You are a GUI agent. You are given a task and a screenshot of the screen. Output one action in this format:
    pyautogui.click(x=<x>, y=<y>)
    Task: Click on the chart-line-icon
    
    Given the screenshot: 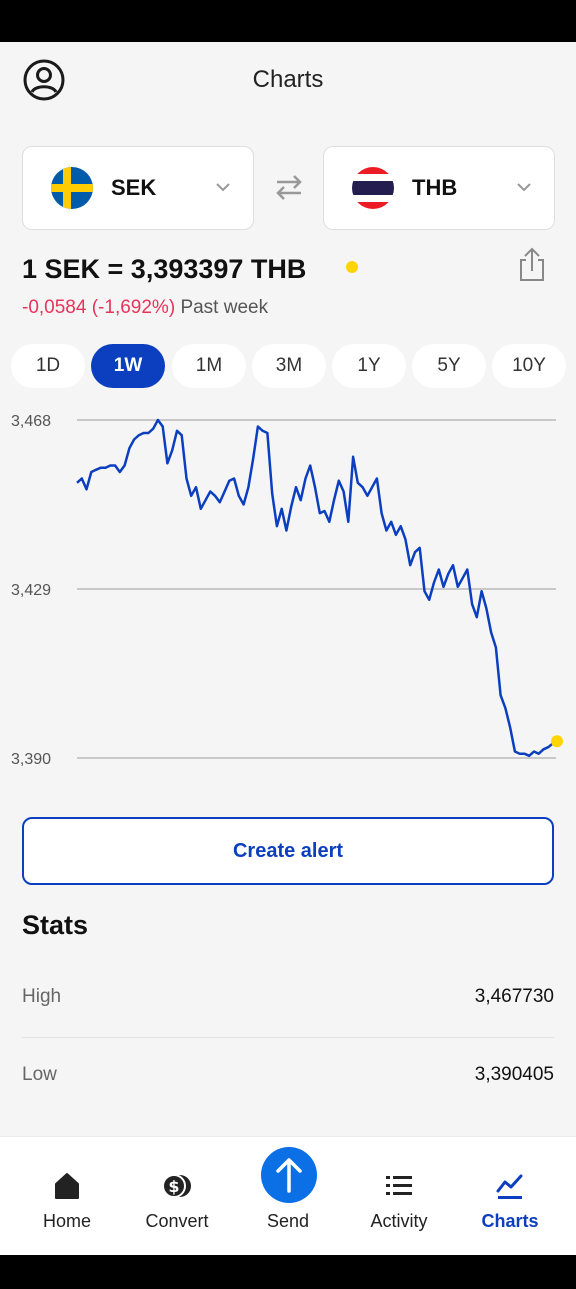 What is the action you would take?
    pyautogui.click(x=509, y=1186)
    